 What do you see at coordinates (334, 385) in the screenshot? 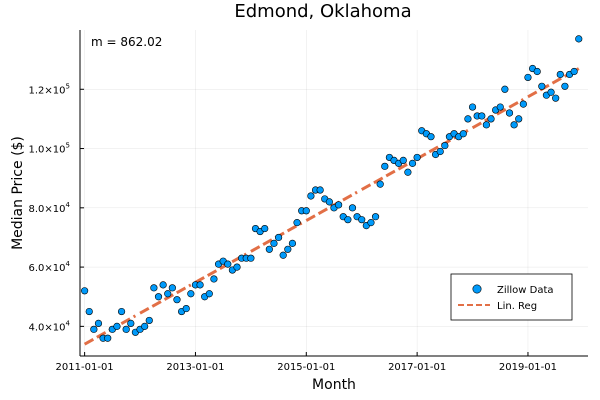
I see `x-axis-label: Month` at bounding box center [334, 385].